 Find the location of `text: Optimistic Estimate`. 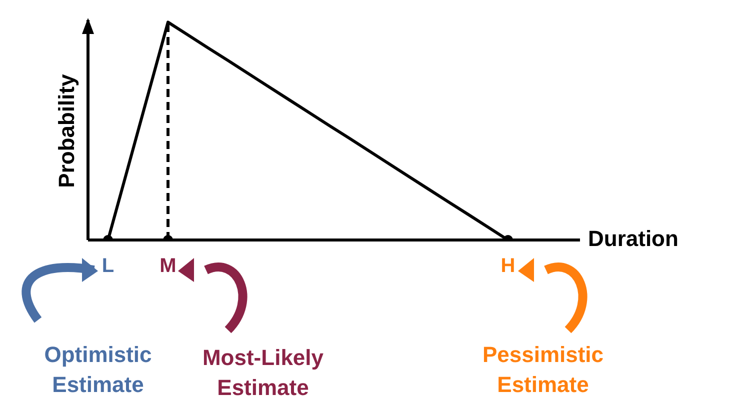

text: Optimistic Estimate is located at coordinates (98, 370).